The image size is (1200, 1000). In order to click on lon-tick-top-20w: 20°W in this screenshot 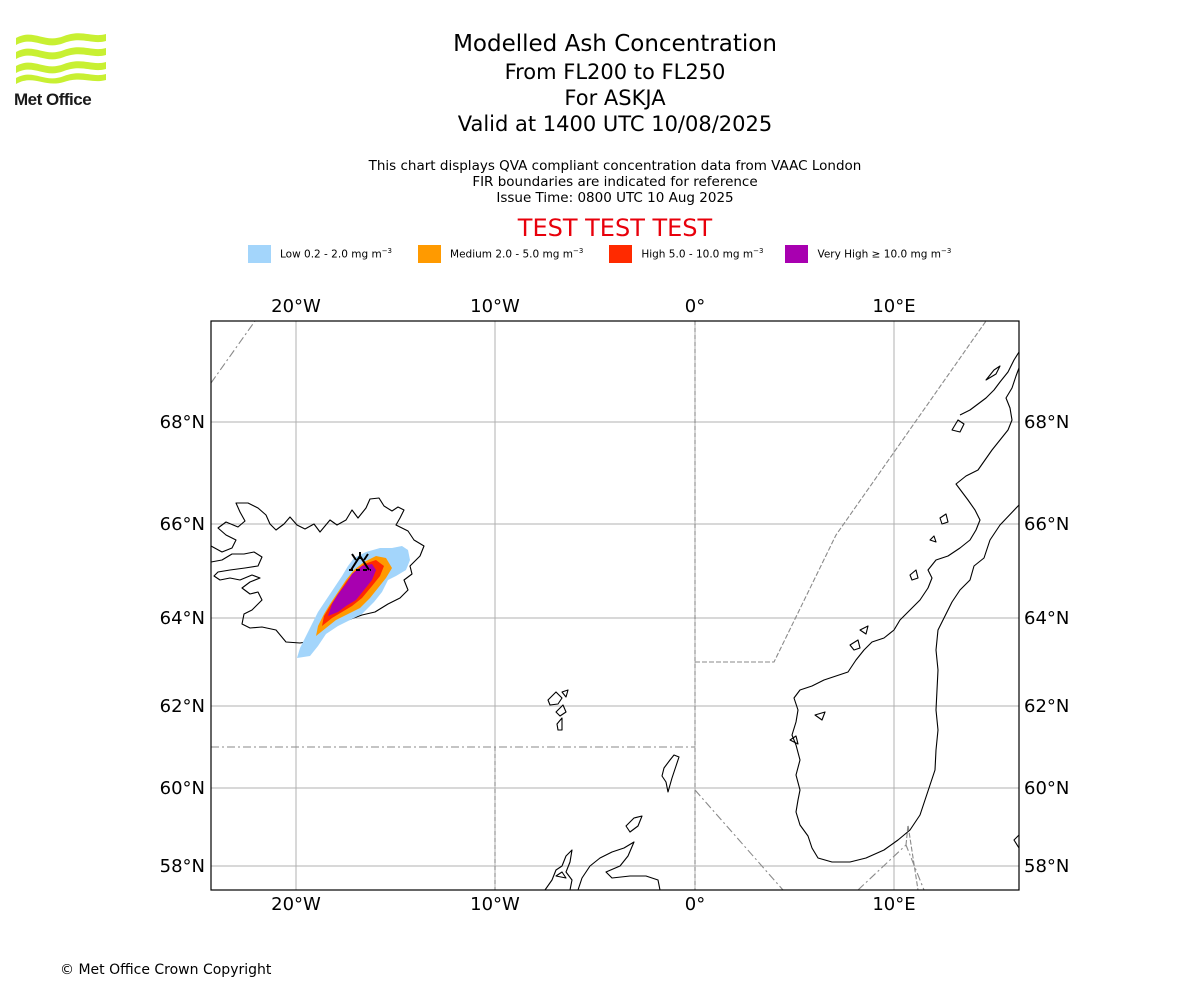, I will do `click(296, 306)`.